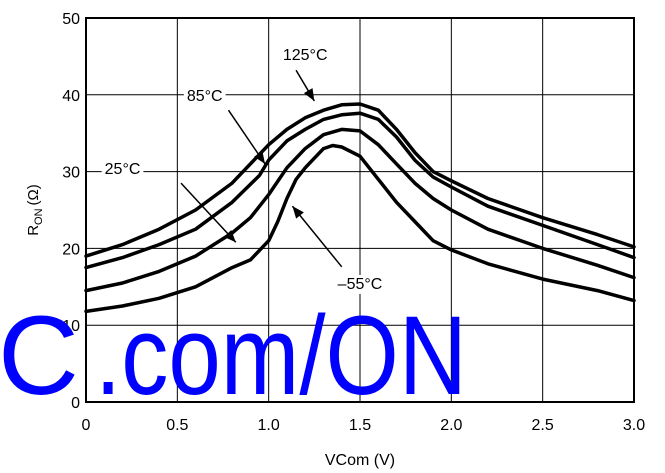 The width and height of the screenshot is (665, 473). What do you see at coordinates (177, 425) in the screenshot?
I see `x-tick-label: 0.5` at bounding box center [177, 425].